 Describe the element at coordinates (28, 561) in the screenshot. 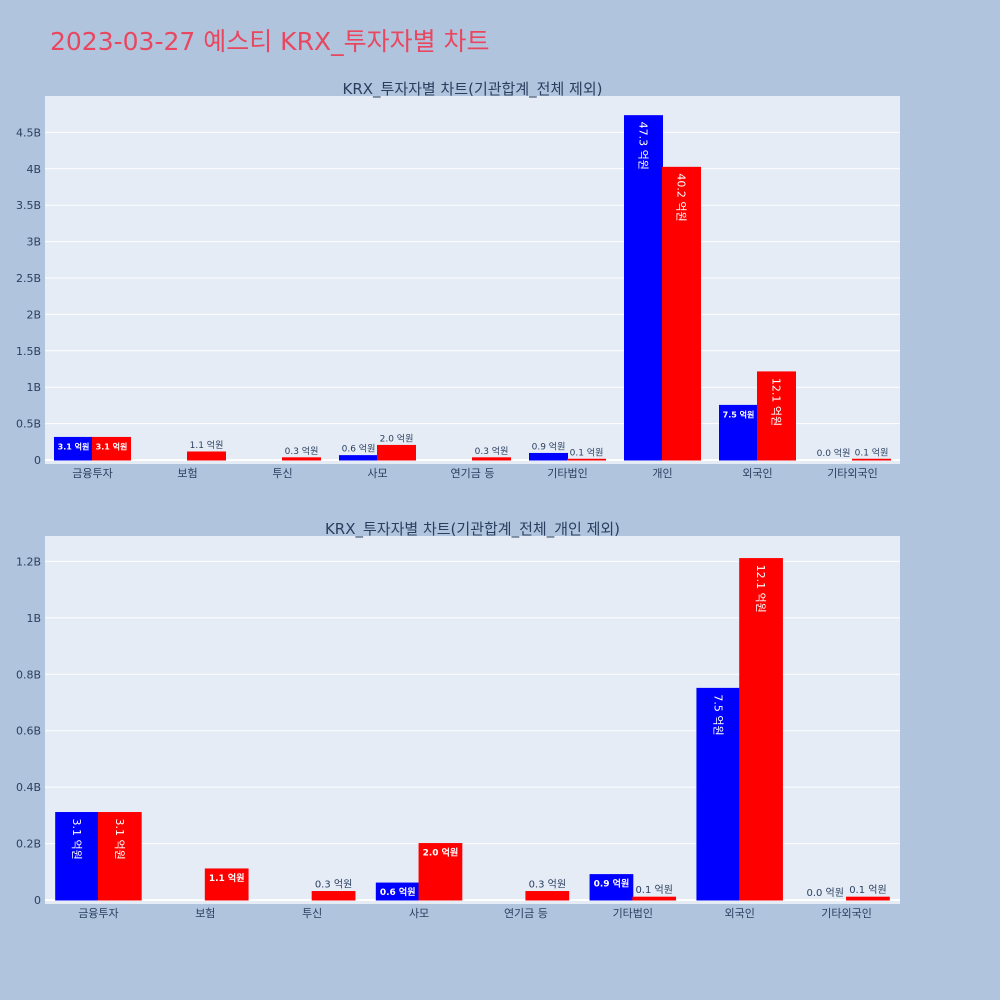

I see `y-tick-label: 1.2B` at that location.